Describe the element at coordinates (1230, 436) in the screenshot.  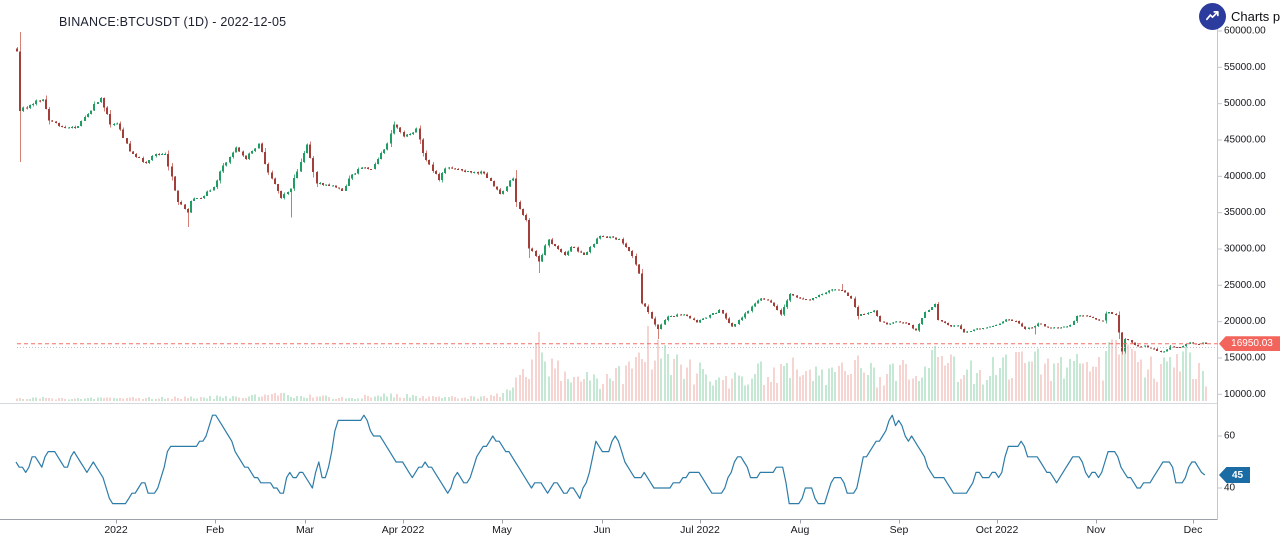
I see `svg-text: 60` at that location.